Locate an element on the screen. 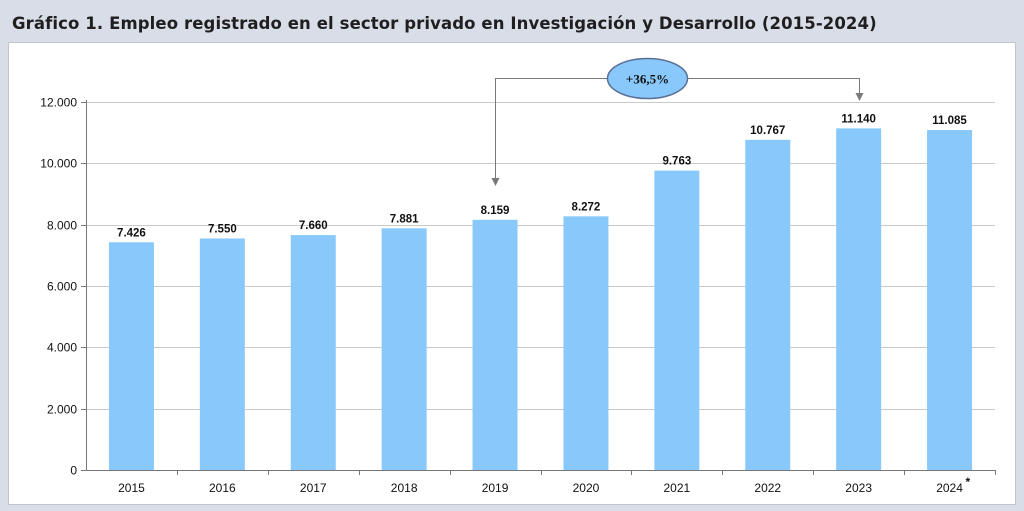  bar-2016 is located at coordinates (222, 354).